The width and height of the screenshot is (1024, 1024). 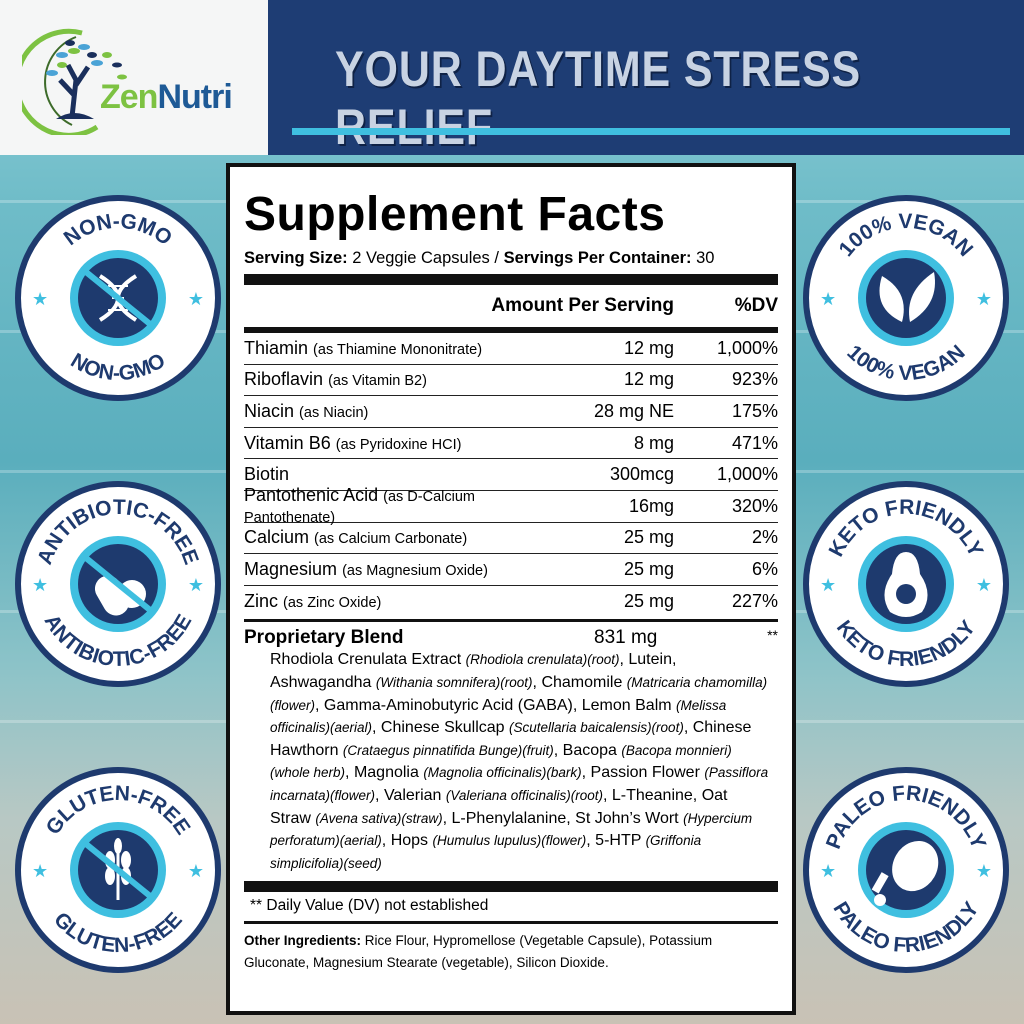 I want to click on nutrient-row: Magnesium (as Magnesium Oxide) 25 mg 6%, so click(x=511, y=570).